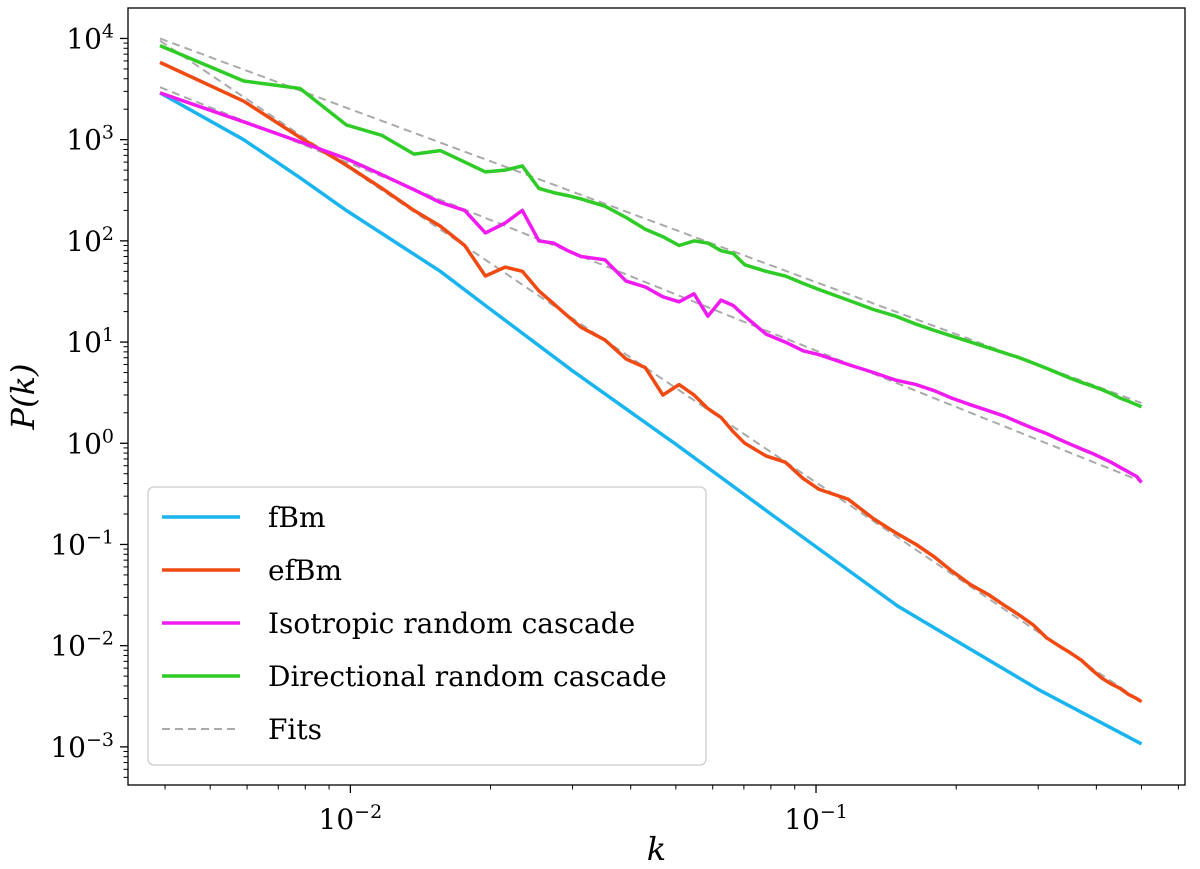 The width and height of the screenshot is (1200, 869). What do you see at coordinates (305, 570) in the screenshot?
I see `legend-label-2: efBm` at bounding box center [305, 570].